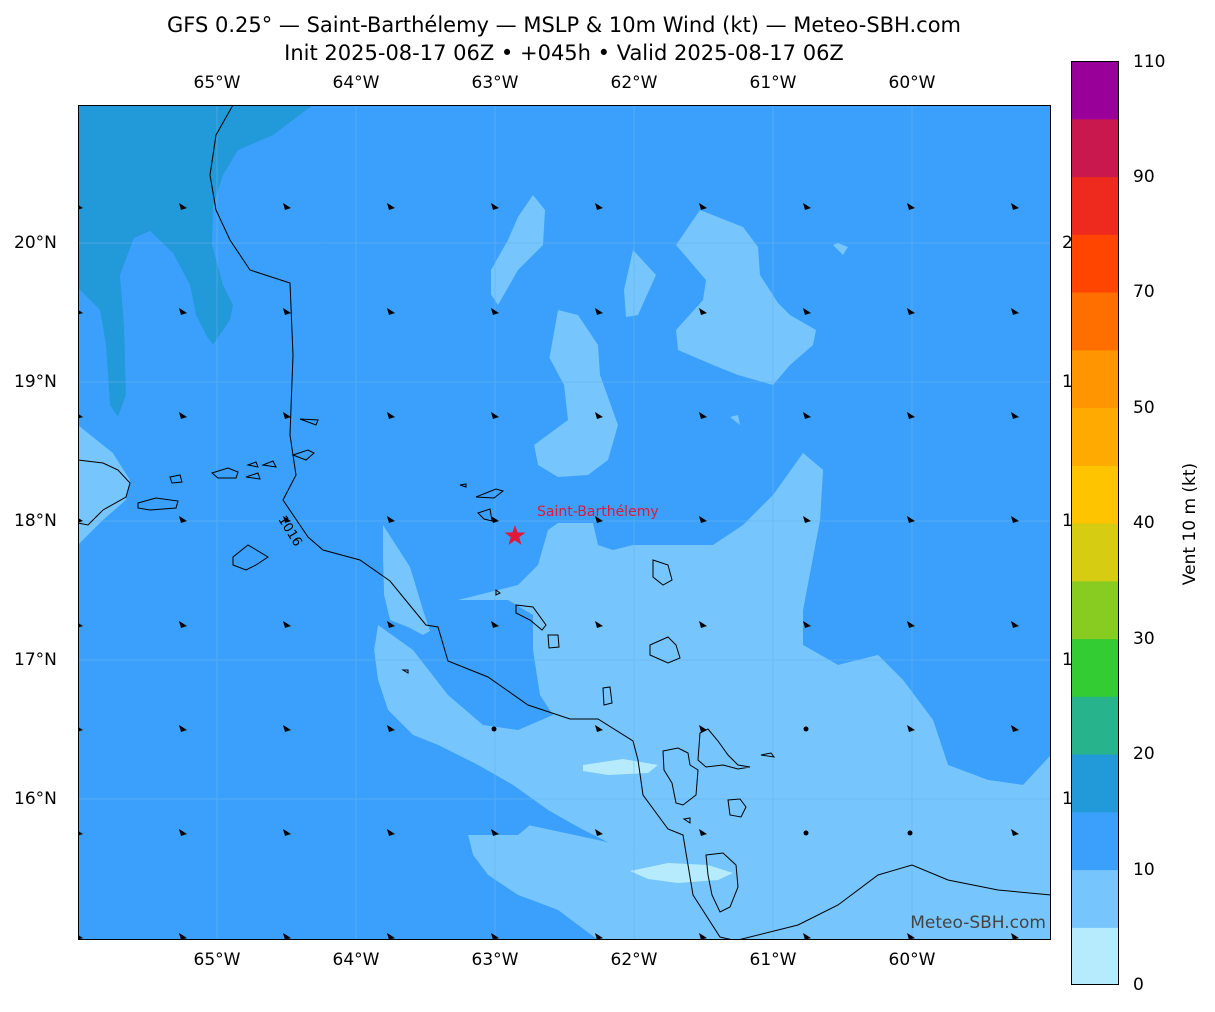  Describe the element at coordinates (1144, 639) in the screenshot. I see `colorbar-tick: 30` at that location.